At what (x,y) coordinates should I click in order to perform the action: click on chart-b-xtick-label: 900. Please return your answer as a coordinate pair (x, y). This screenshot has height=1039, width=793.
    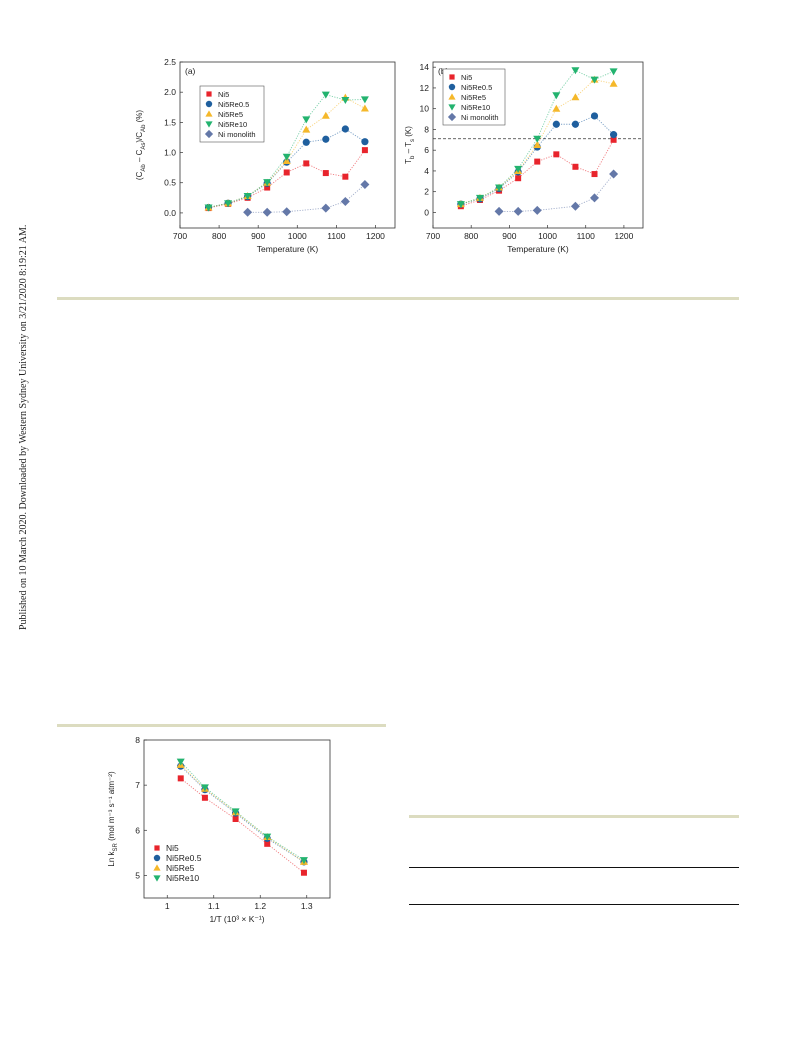
    Looking at the image, I should click on (509, 236).